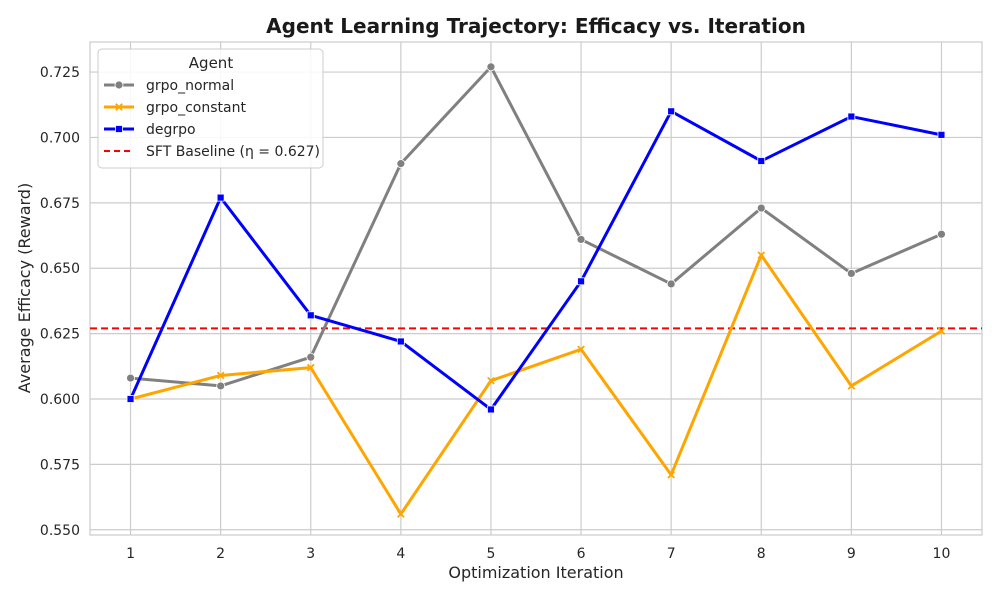  I want to click on legend-label: grpo_constant, so click(196, 108).